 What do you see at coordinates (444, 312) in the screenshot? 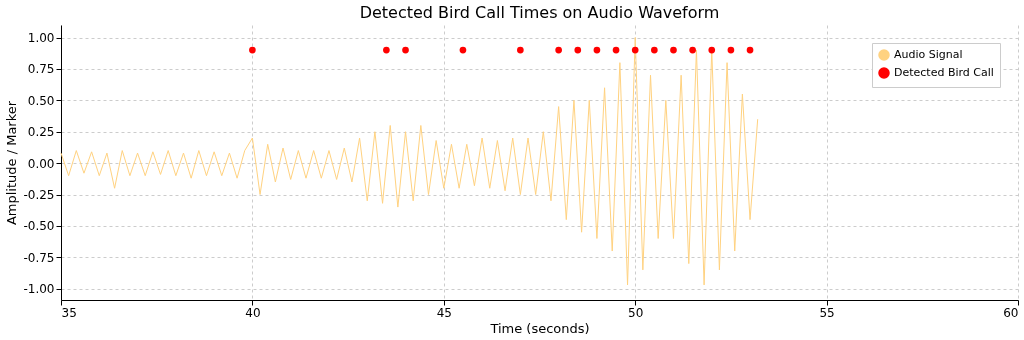
I see `x-tick-label: 45` at bounding box center [444, 312].